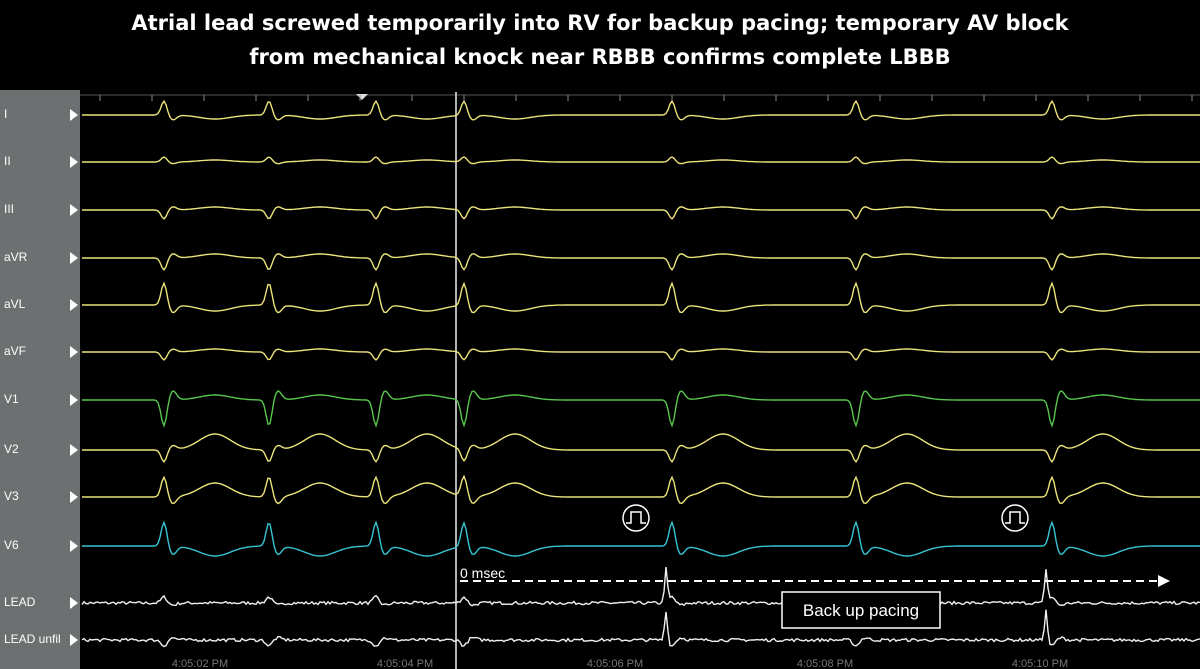 This screenshot has height=669, width=1200. I want to click on lead-label: III, so click(9, 209).